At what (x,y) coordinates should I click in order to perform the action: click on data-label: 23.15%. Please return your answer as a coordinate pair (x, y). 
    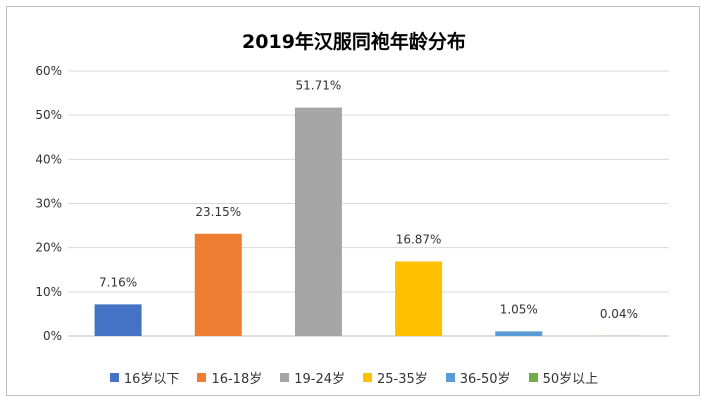
    Looking at the image, I should click on (218, 212).